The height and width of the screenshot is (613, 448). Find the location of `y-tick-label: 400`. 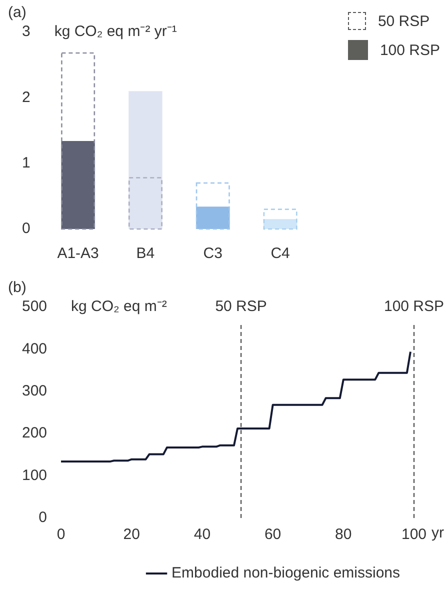

y-tick-label: 400 is located at coordinates (35, 349).